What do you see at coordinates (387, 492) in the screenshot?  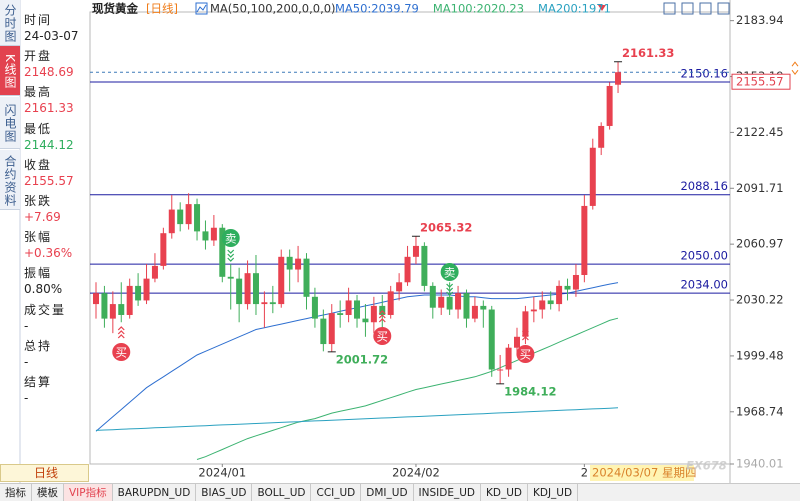 I see `toolbar-tab: DMI_UD` at bounding box center [387, 492].